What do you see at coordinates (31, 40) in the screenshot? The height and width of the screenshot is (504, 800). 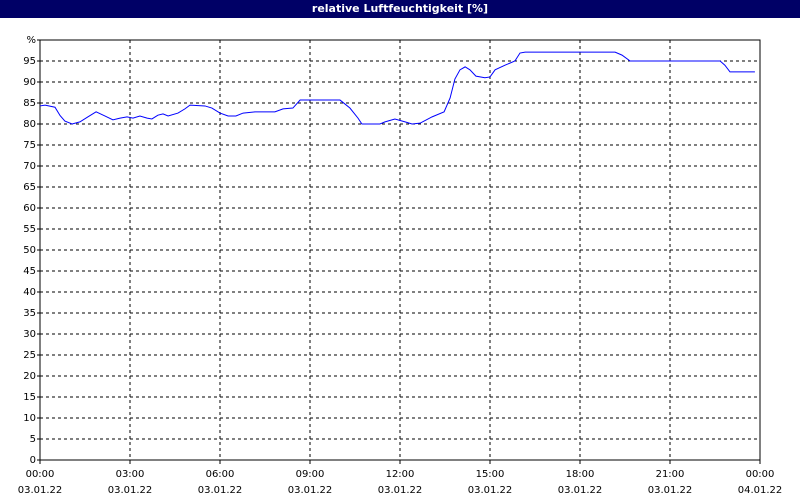 I see `y-tick-label: %` at bounding box center [31, 40].